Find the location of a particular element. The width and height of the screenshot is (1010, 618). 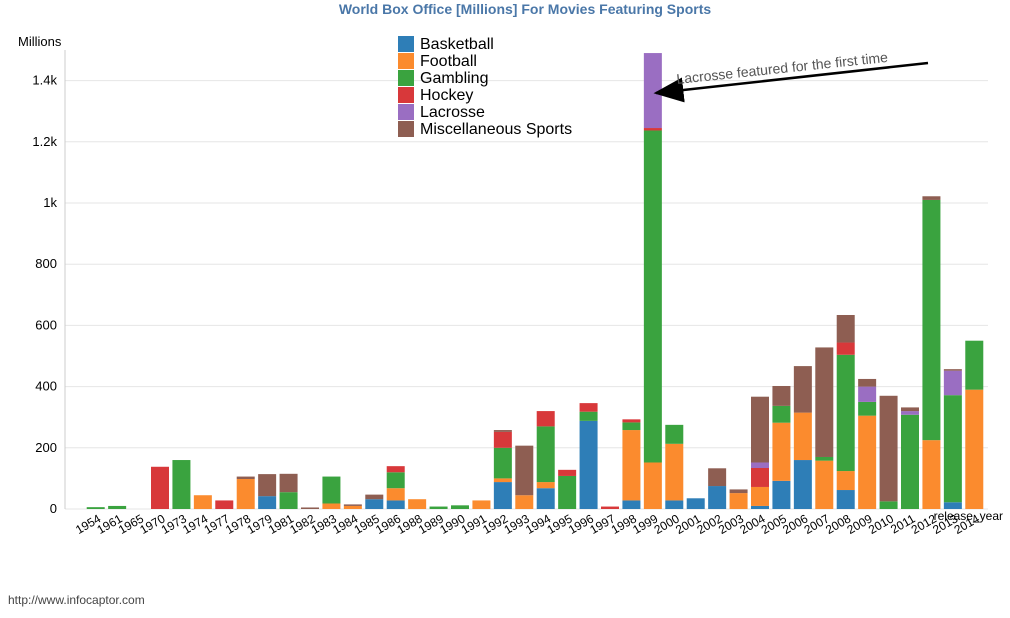

y-tick-label: 200 is located at coordinates (46, 447).